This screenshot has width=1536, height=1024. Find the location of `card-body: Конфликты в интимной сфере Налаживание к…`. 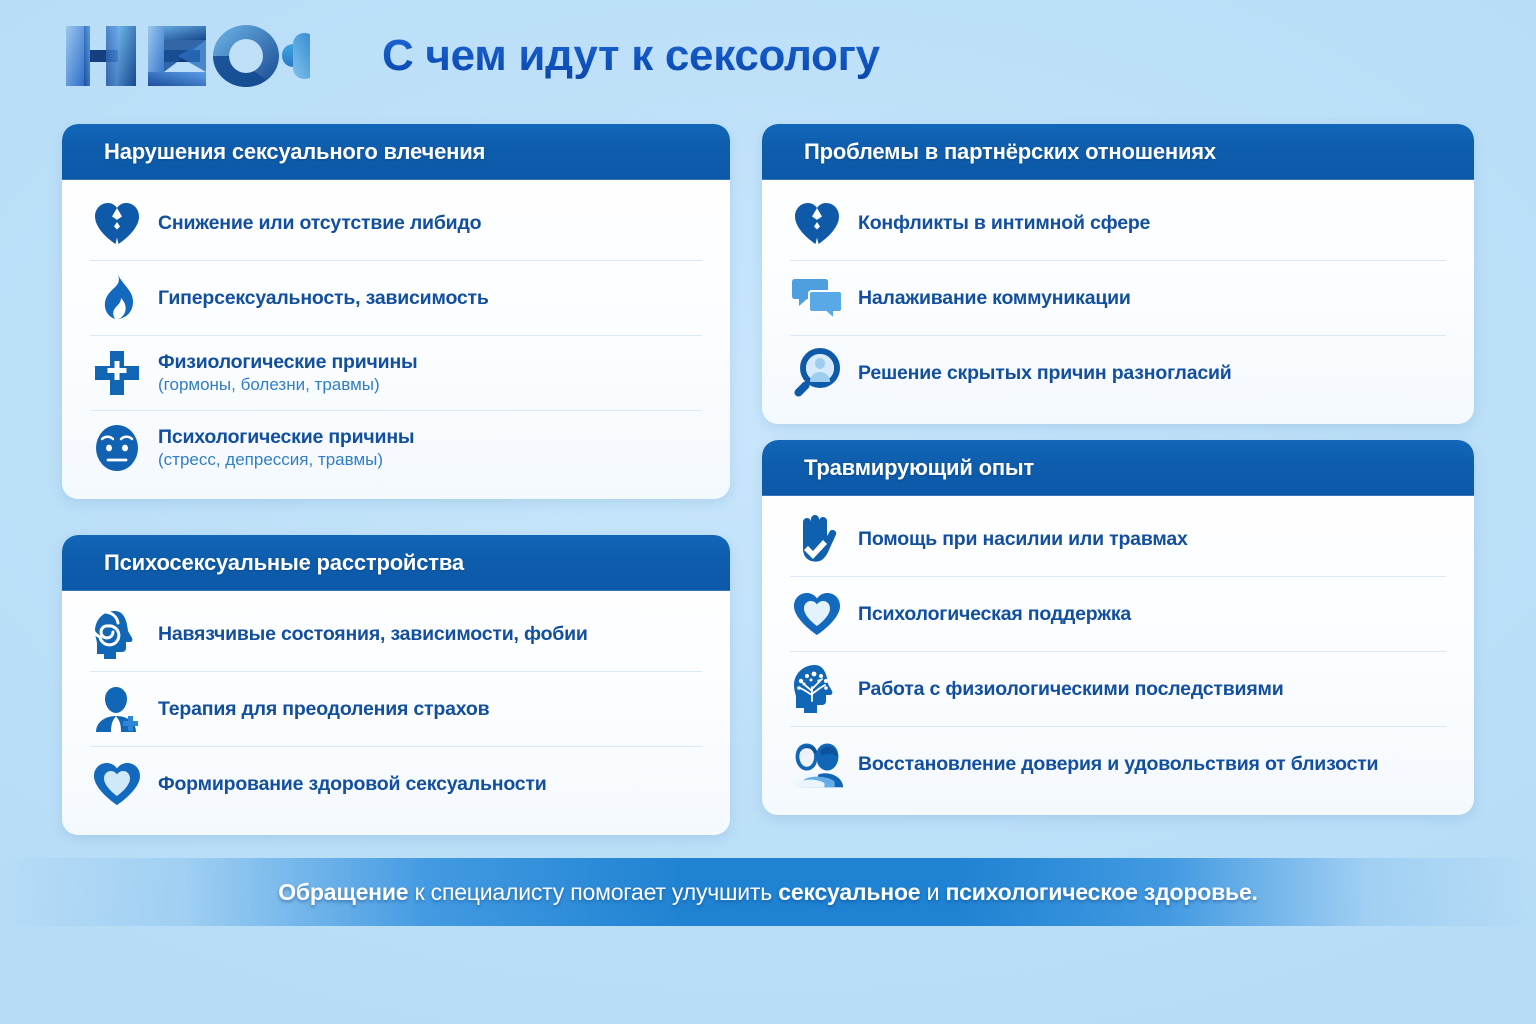

card-body: Конфликты в интимной сфере Налаживание к… is located at coordinates (1118, 302).